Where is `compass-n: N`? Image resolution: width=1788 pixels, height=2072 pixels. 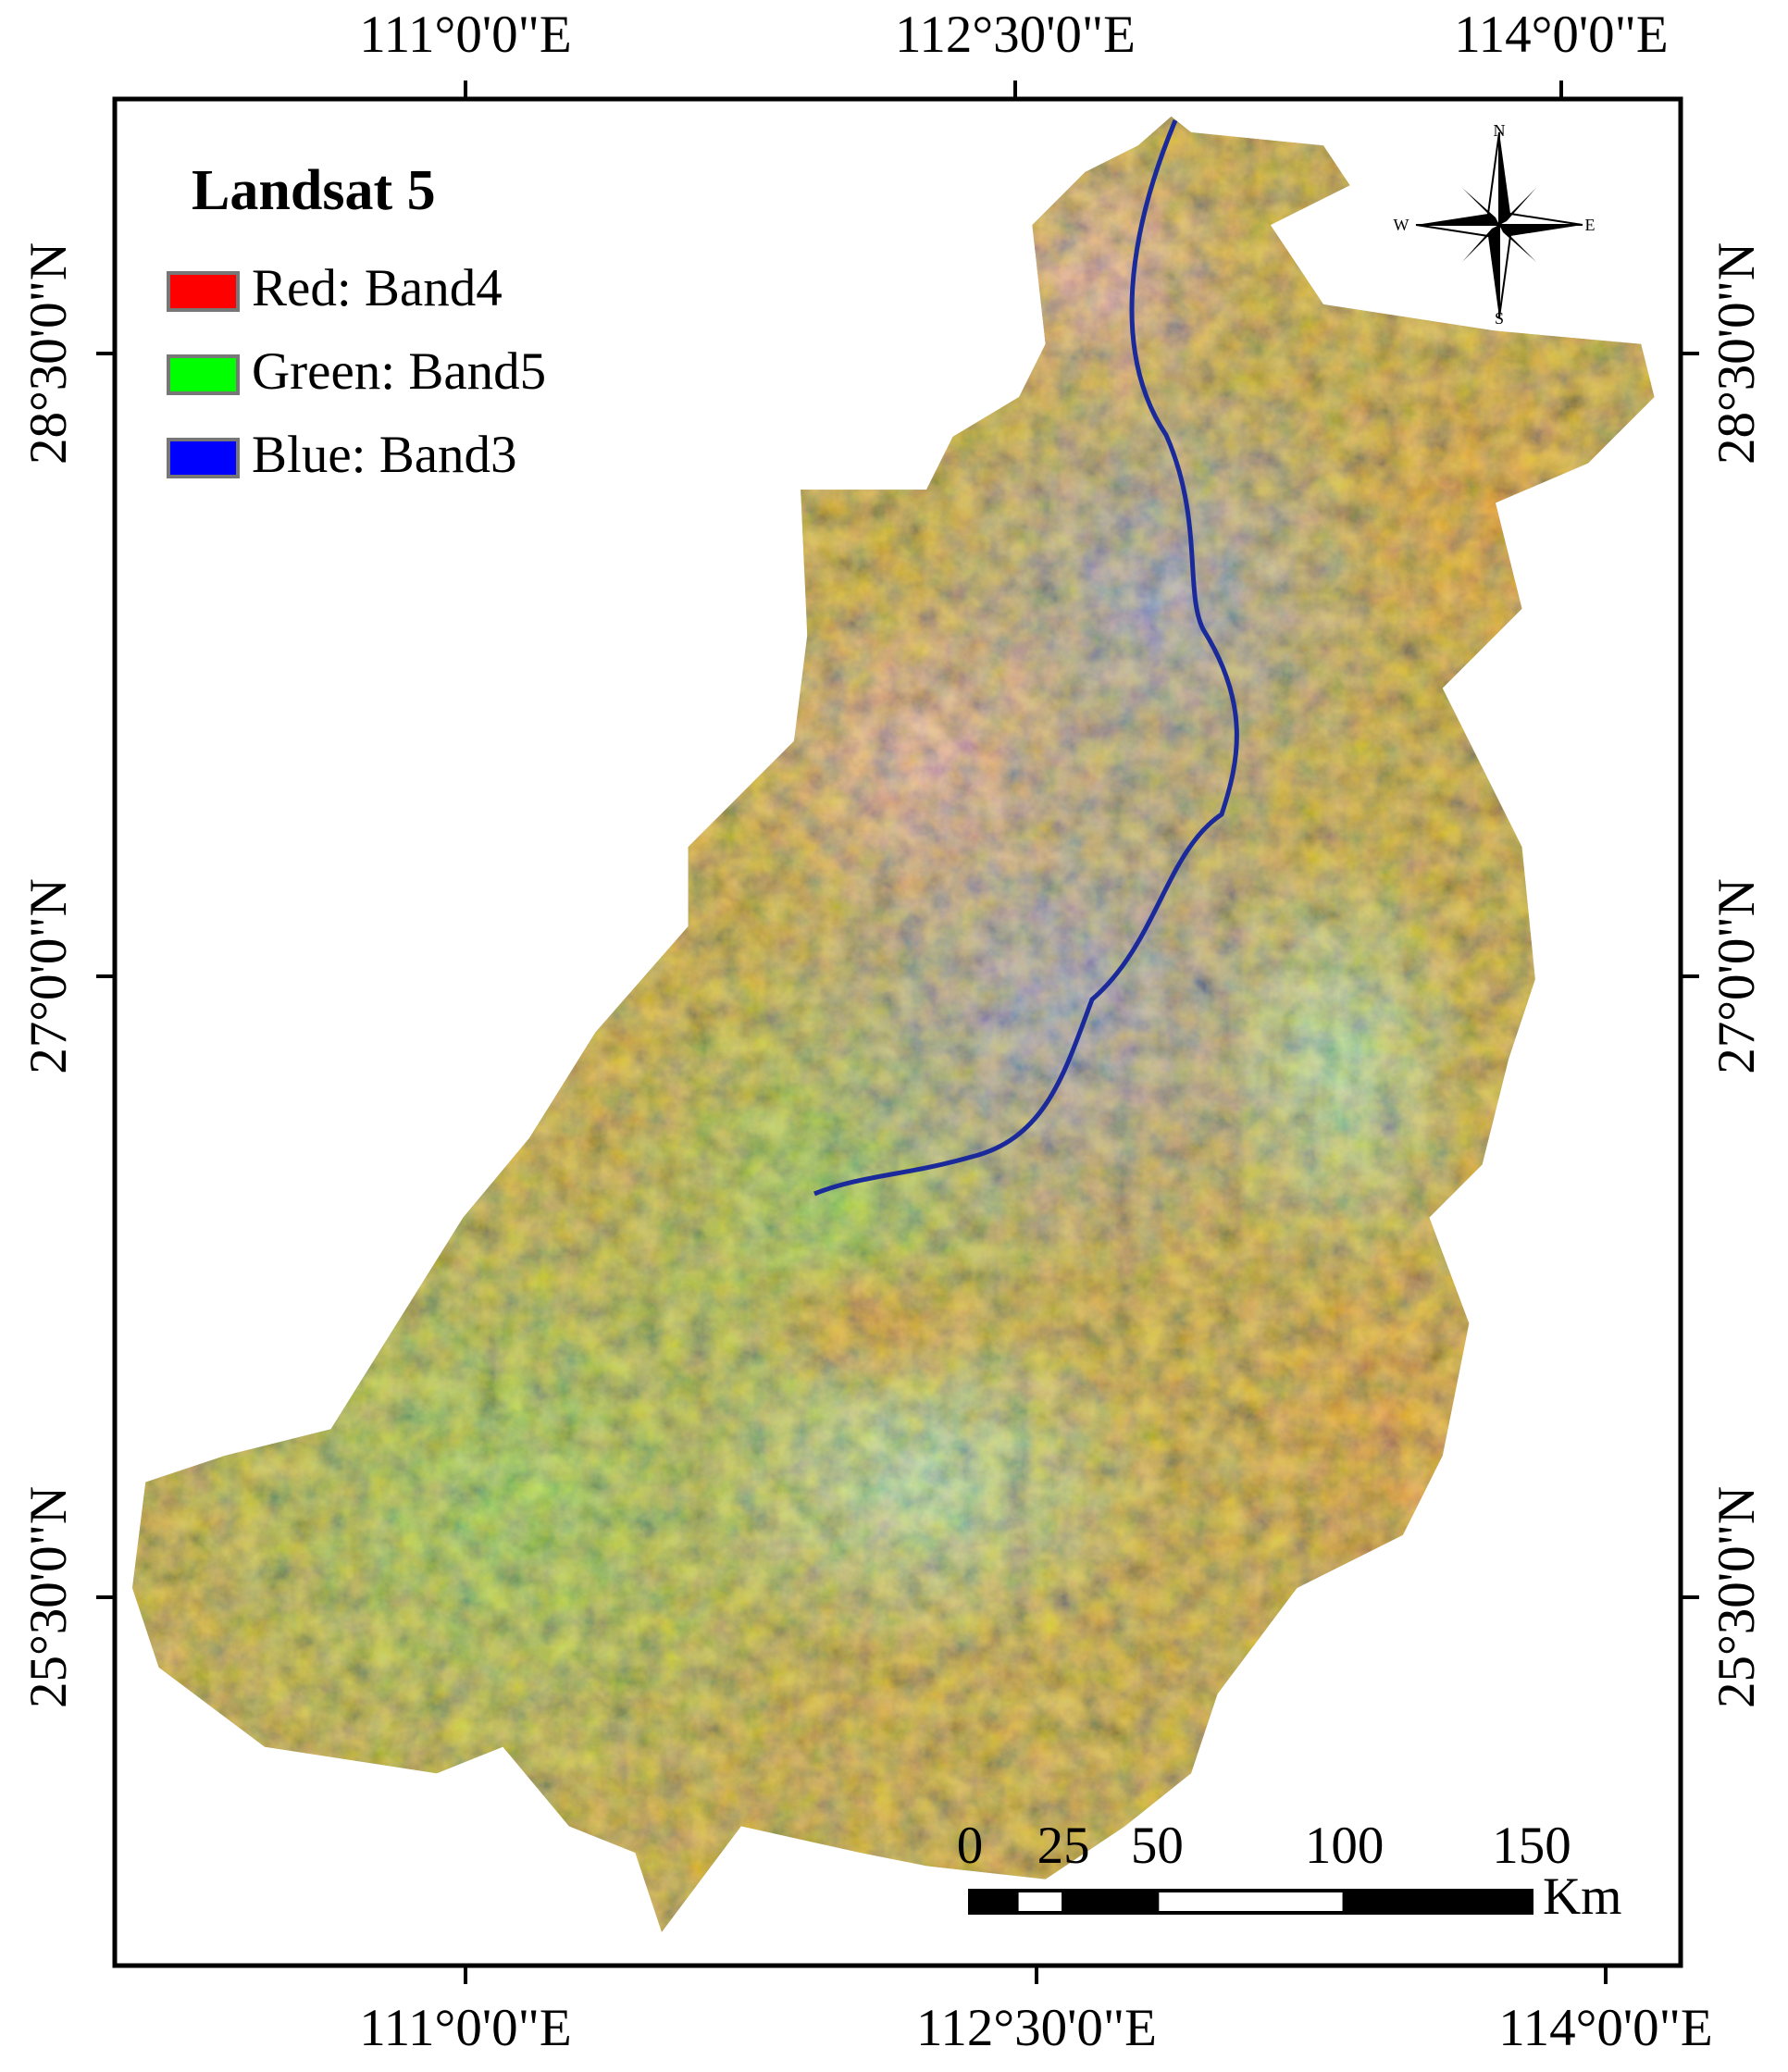 compass-n: N is located at coordinates (1500, 130).